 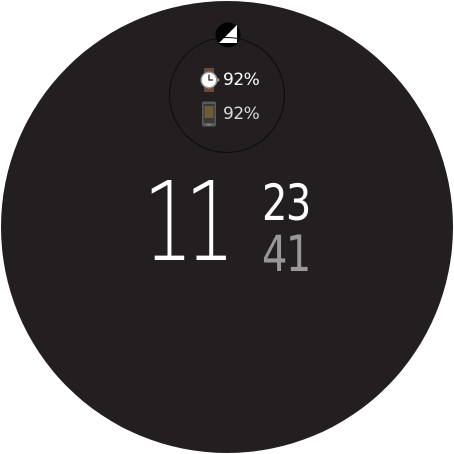 What do you see at coordinates (227, 95) in the screenshot?
I see `battery-complication: 92% 92%` at bounding box center [227, 95].